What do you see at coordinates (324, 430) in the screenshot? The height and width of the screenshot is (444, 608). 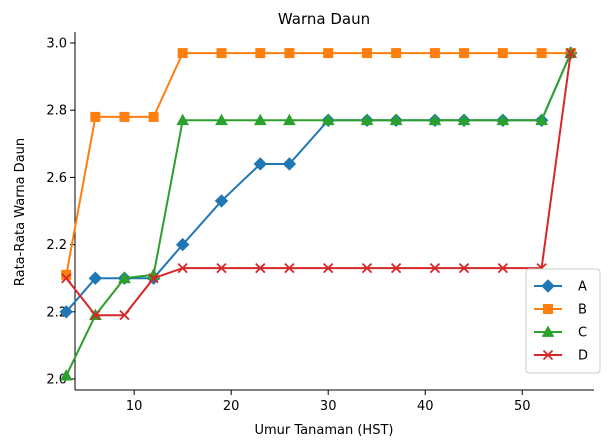 I see `x-axis-label: Umur Tanaman (HST)` at bounding box center [324, 430].